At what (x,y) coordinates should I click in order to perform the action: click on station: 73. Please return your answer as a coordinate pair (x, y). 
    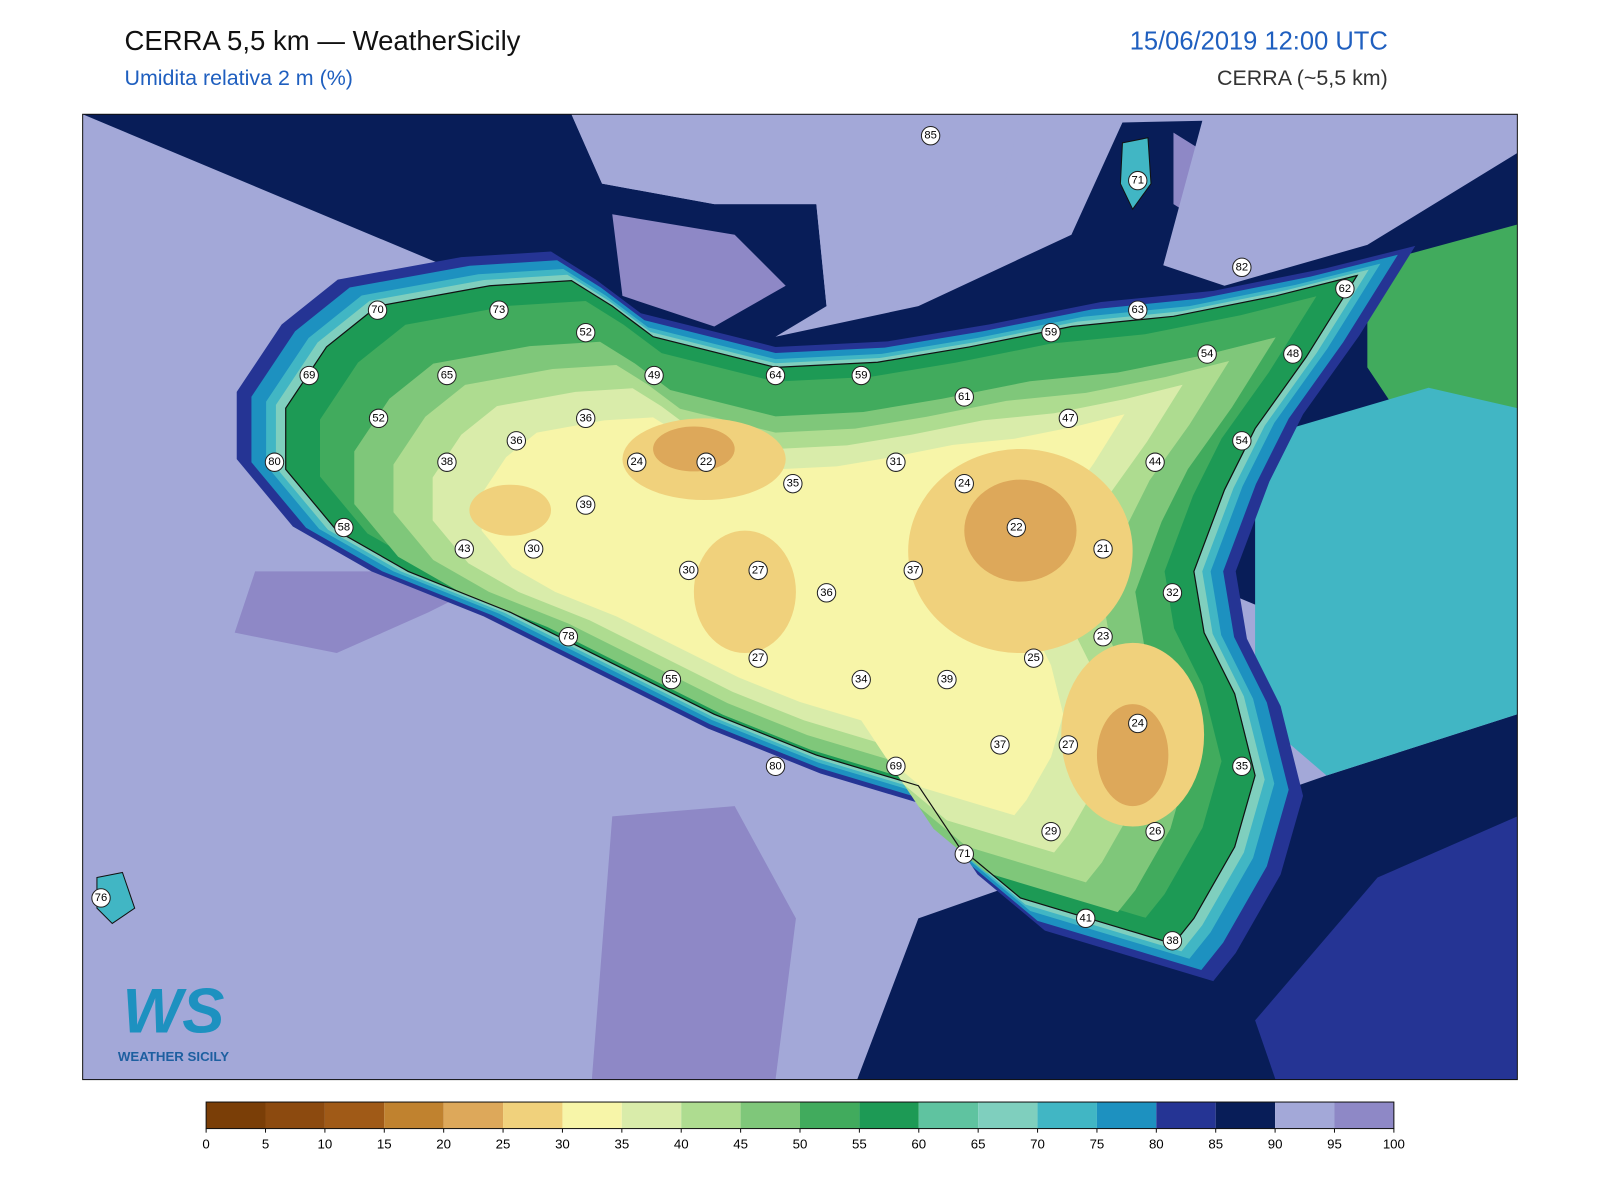
    Looking at the image, I should click on (499, 310).